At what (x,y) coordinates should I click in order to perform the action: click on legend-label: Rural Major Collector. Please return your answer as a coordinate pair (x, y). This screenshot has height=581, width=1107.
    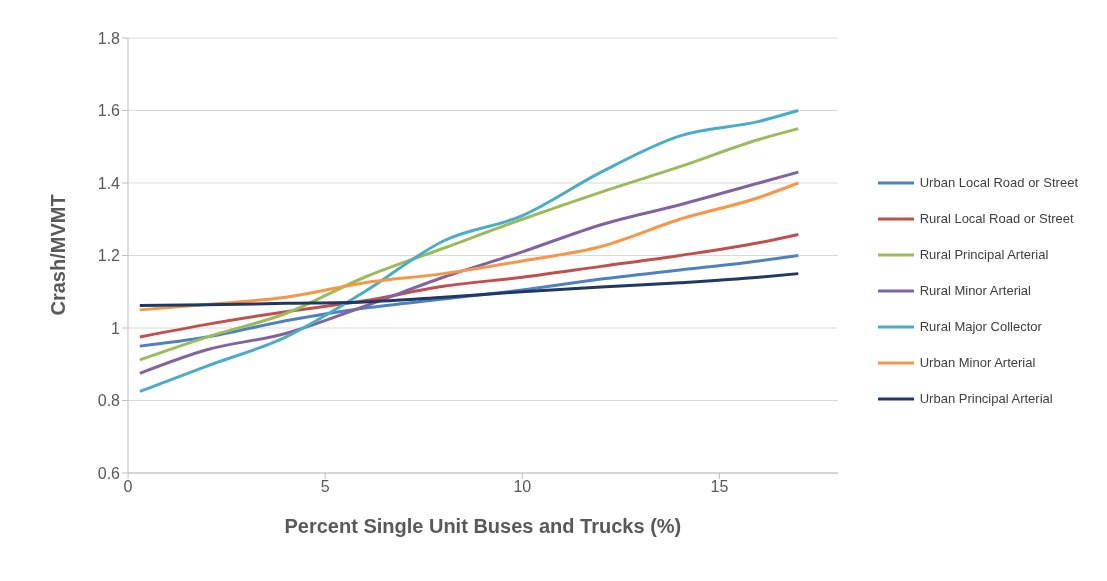
    Looking at the image, I should click on (980, 326).